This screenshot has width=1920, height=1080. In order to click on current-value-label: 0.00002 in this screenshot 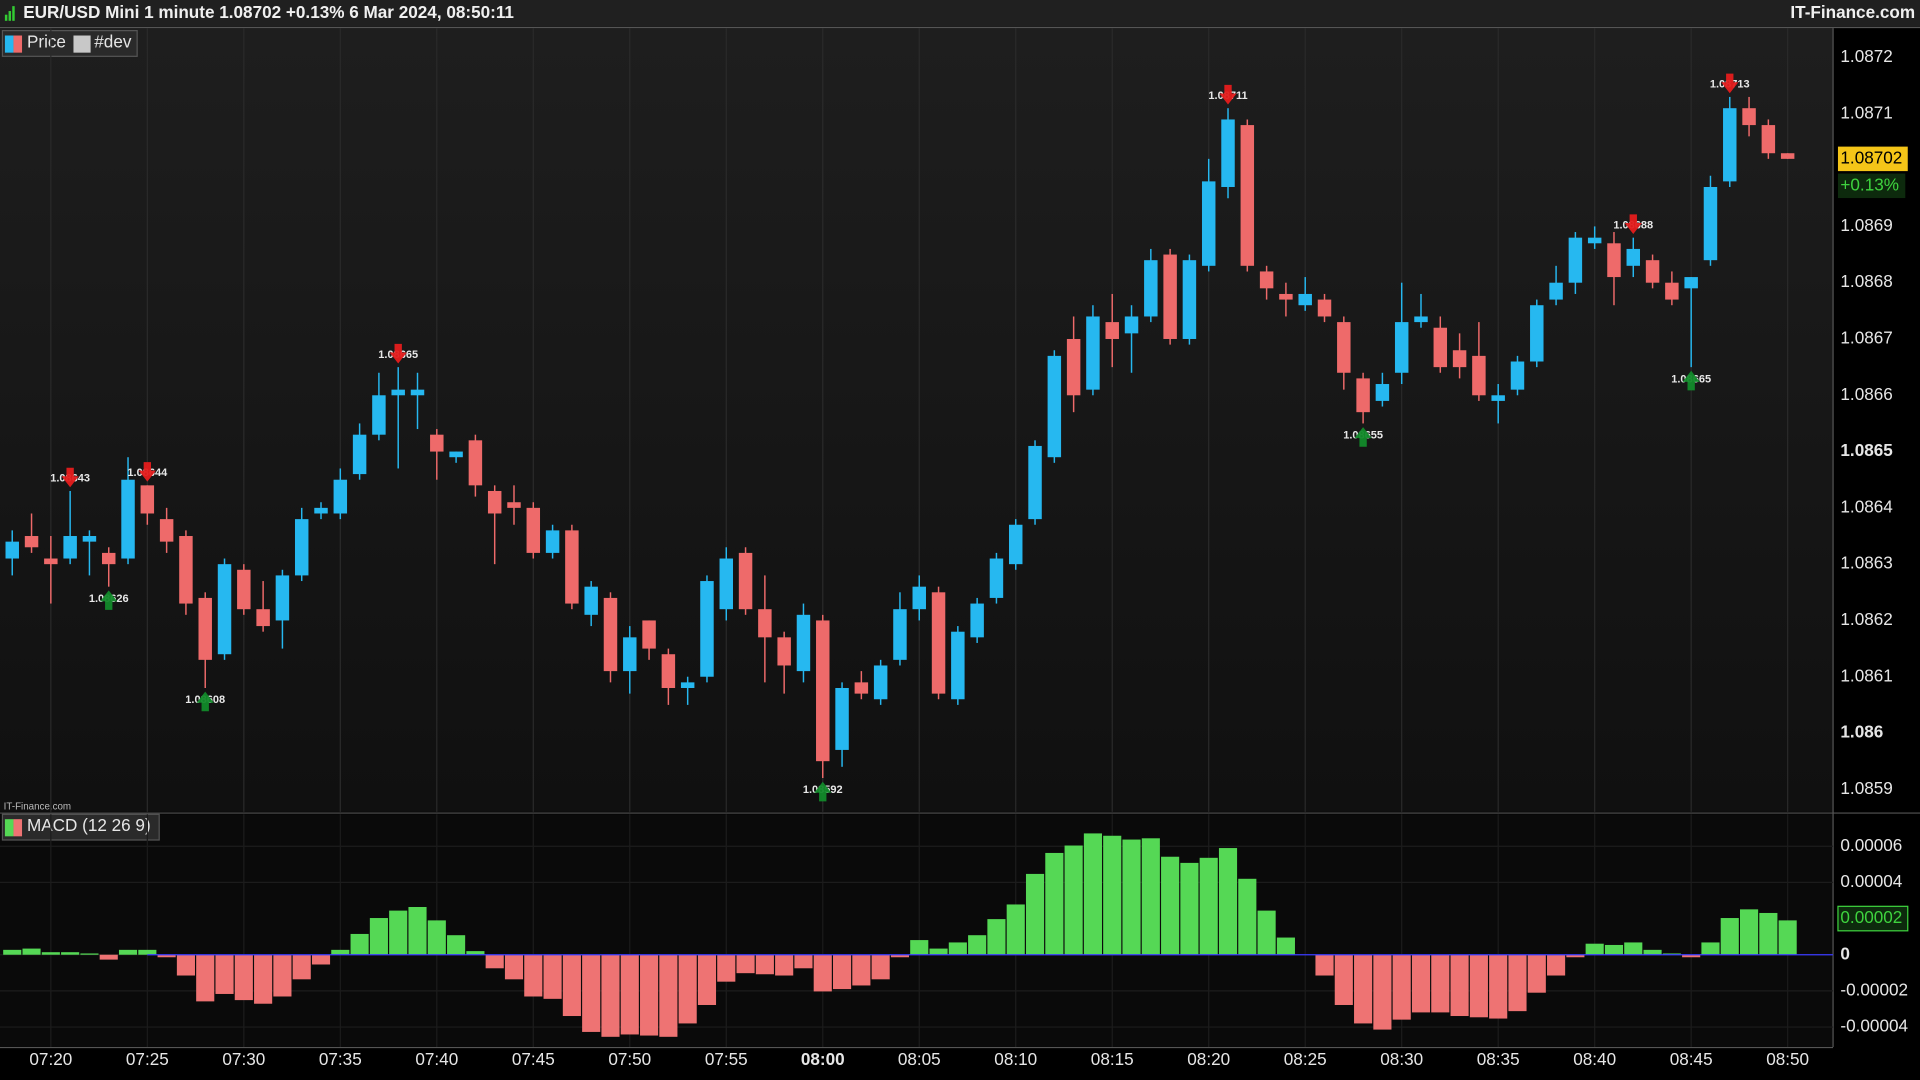, I will do `click(1871, 917)`.